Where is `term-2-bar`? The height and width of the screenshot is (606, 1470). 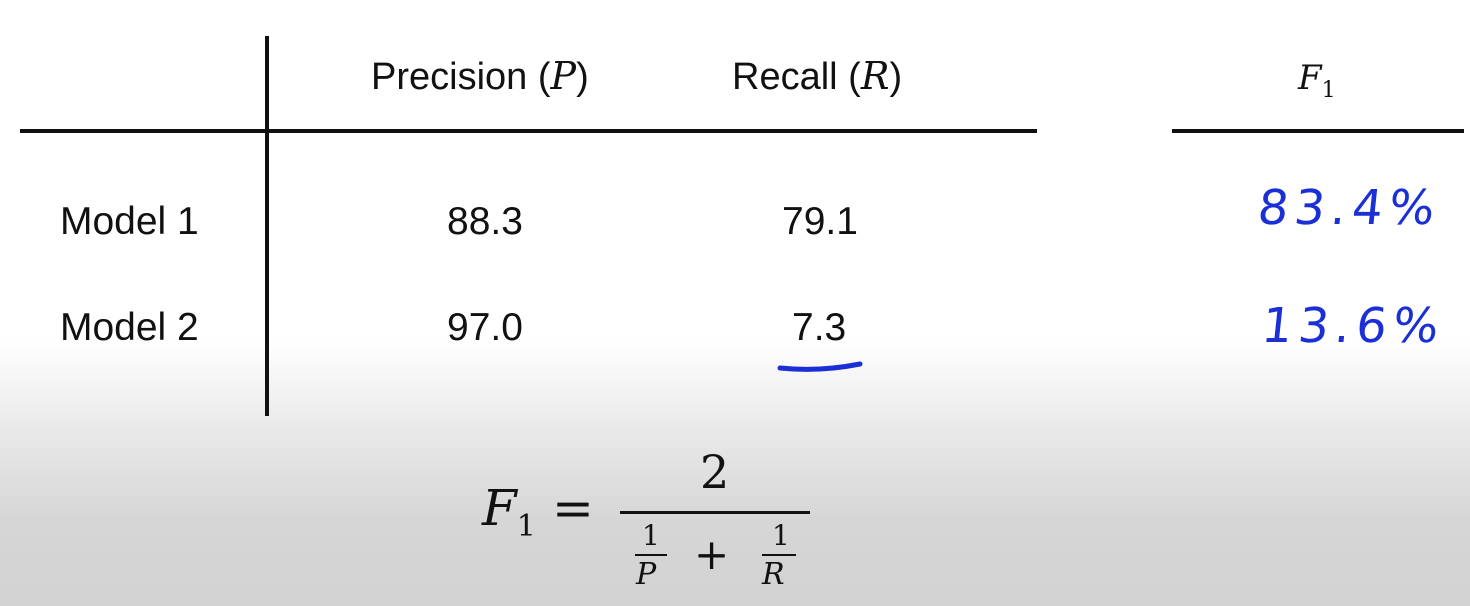
term-2-bar is located at coordinates (779, 555).